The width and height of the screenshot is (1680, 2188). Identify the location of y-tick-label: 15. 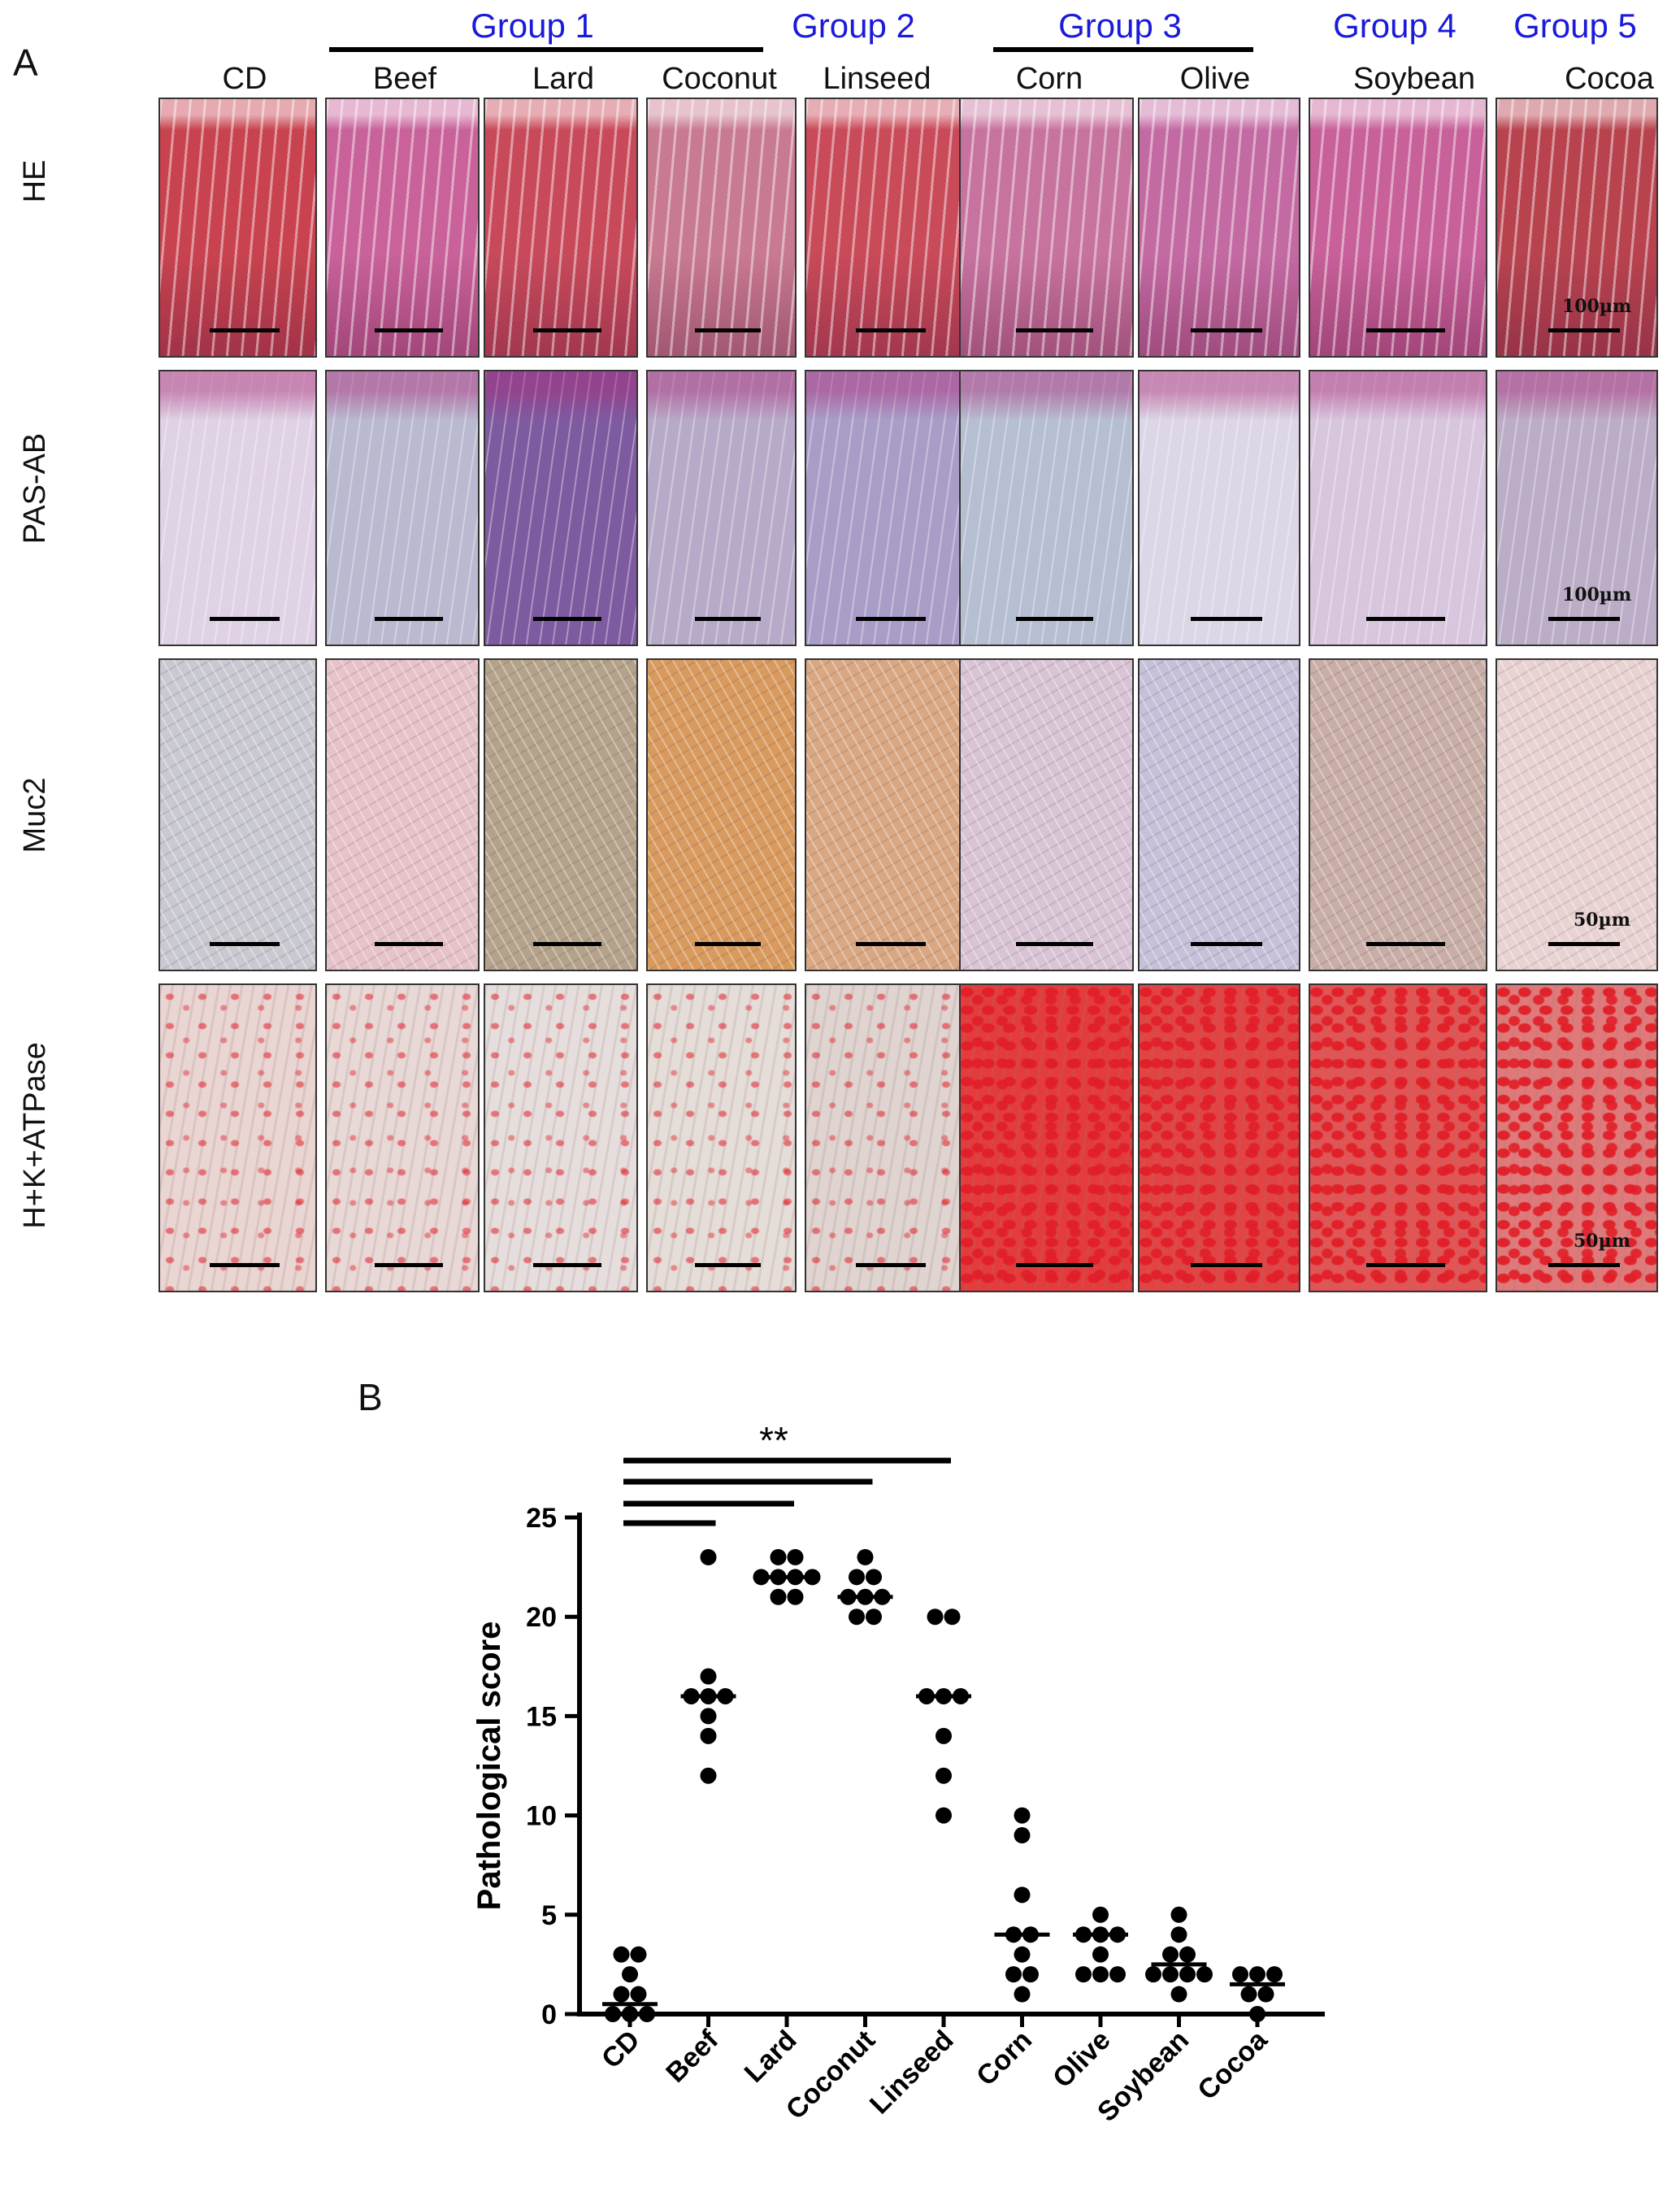
(541, 1716).